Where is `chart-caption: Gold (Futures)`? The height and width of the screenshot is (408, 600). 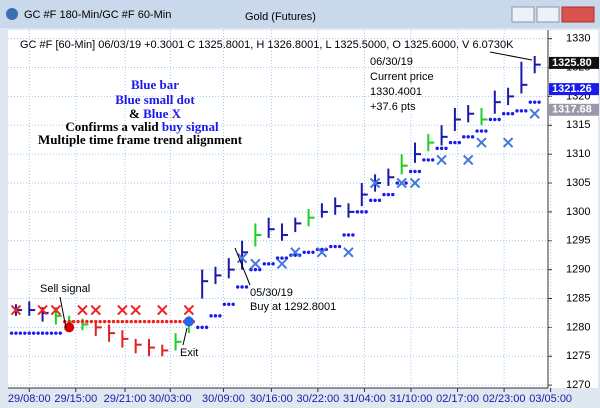 chart-caption: Gold (Futures) is located at coordinates (280, 17).